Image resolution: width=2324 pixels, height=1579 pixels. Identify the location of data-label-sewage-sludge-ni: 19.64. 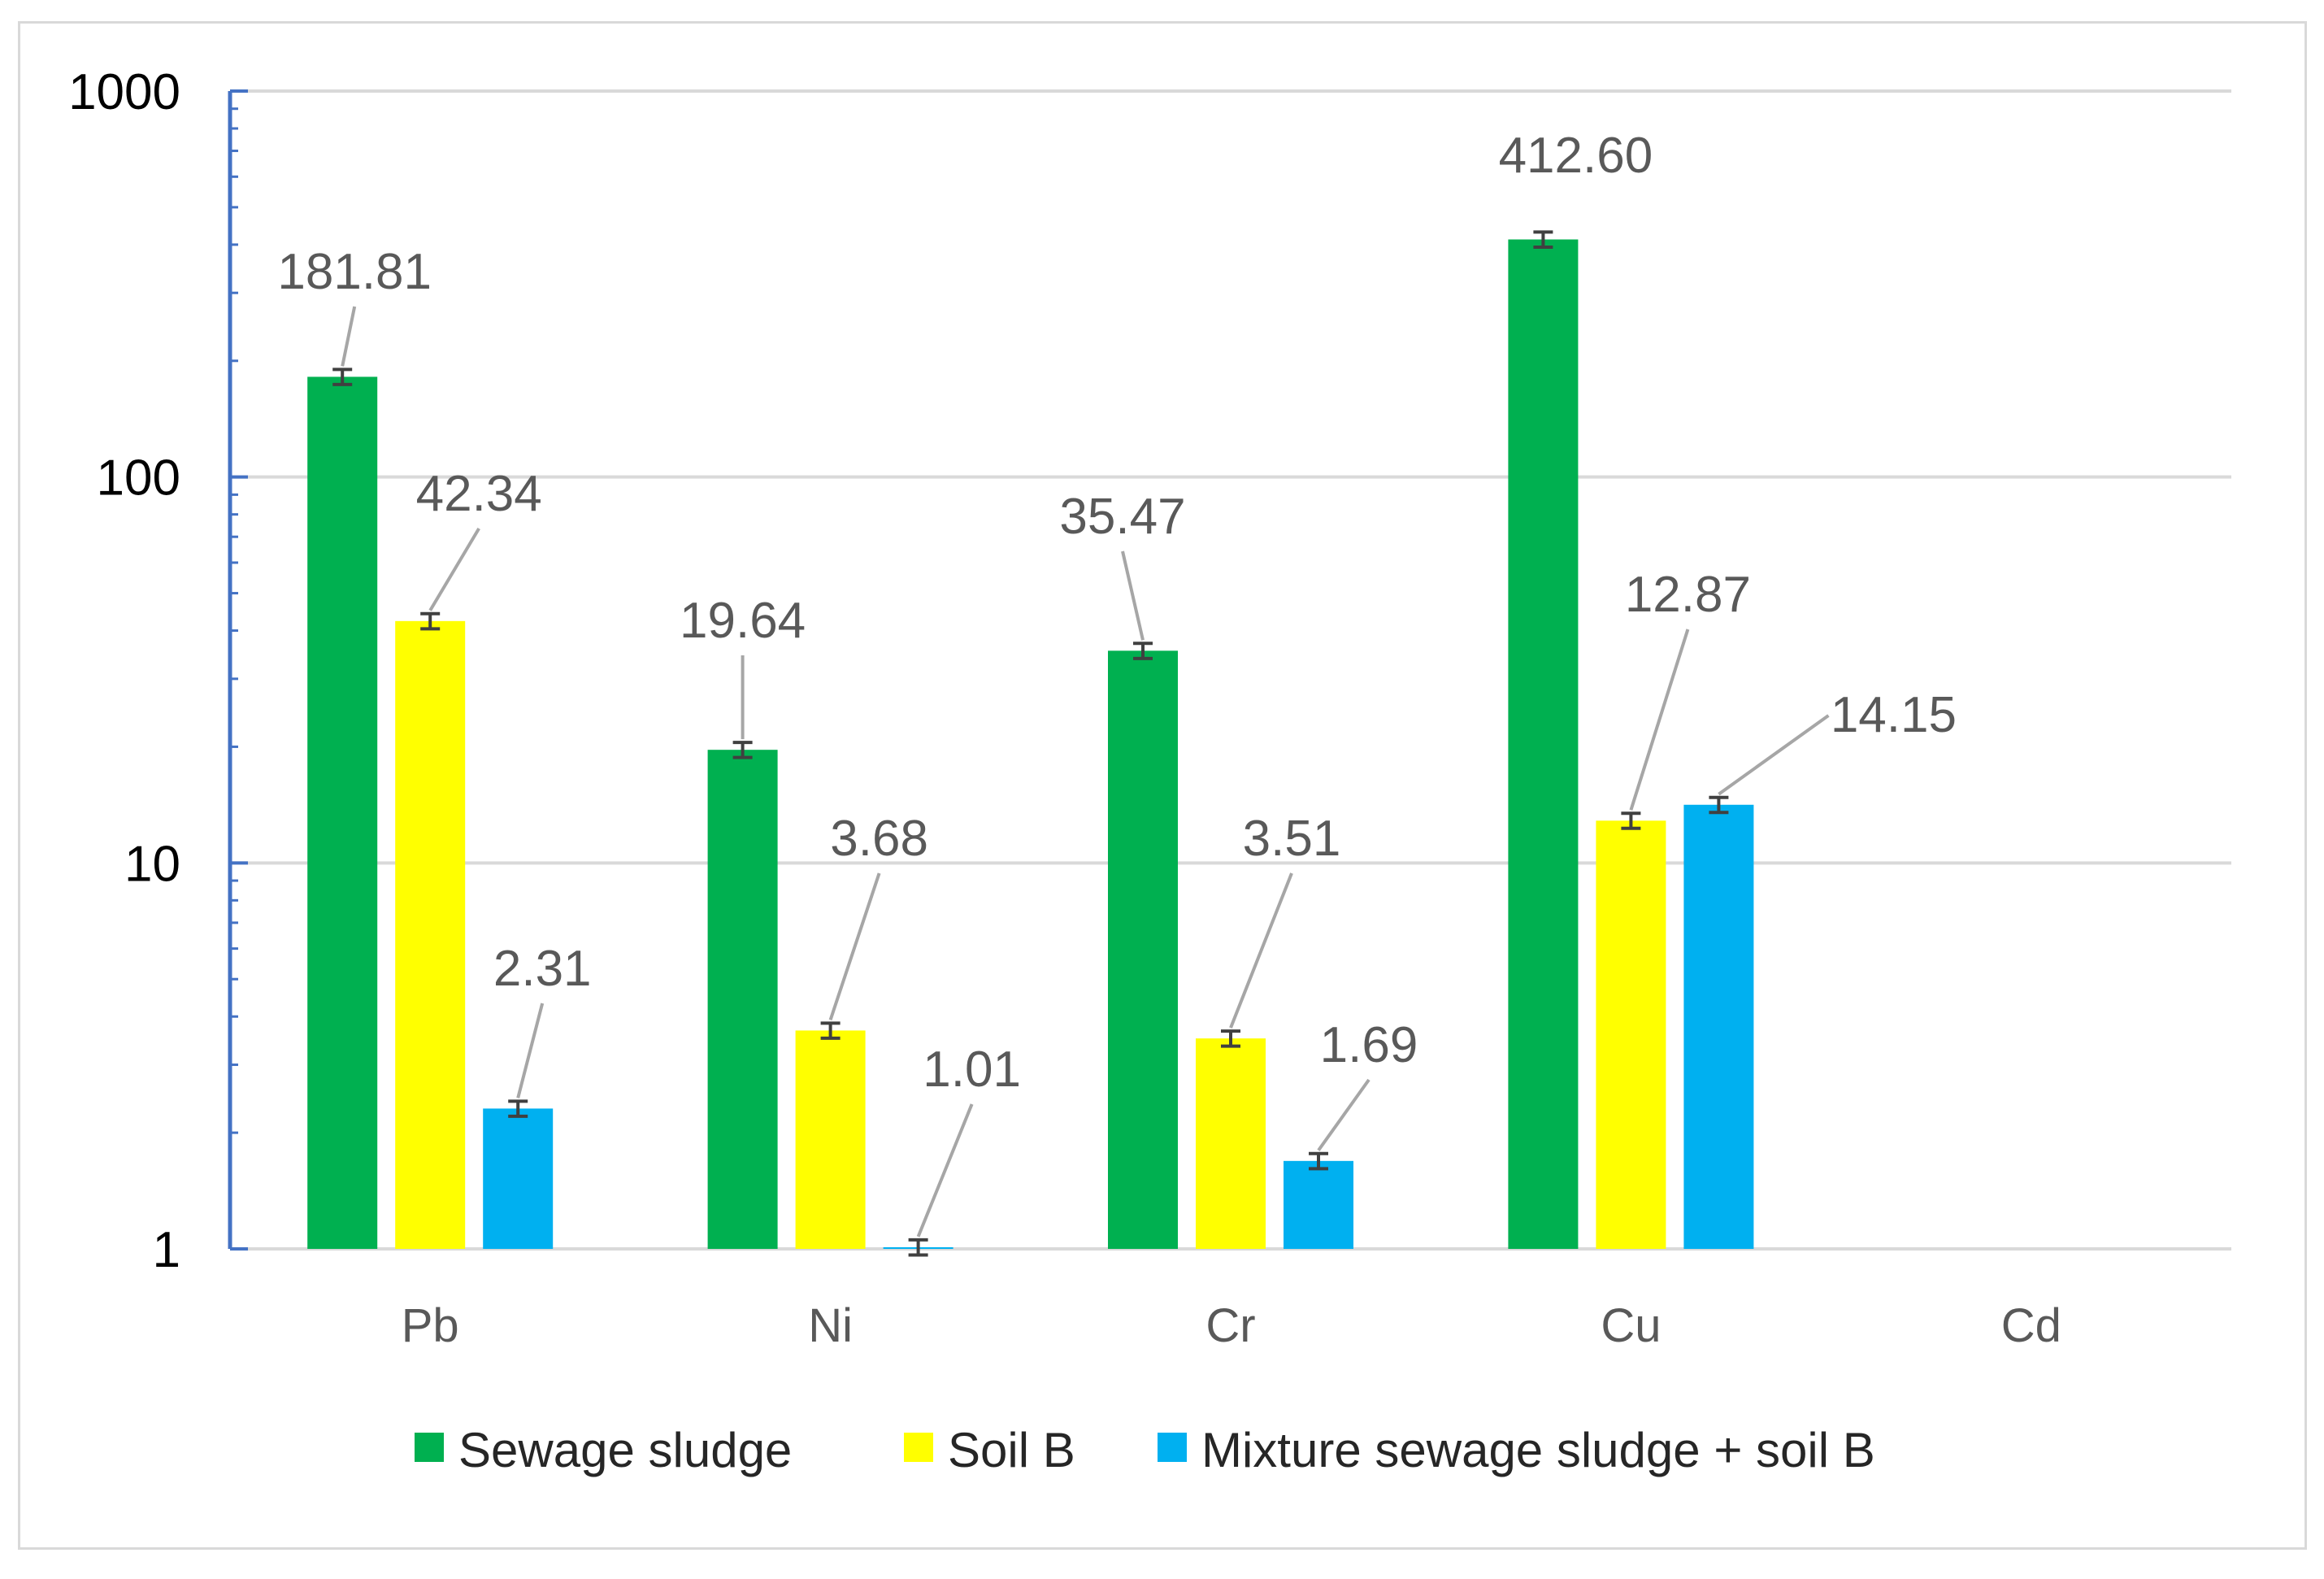
(743, 621).